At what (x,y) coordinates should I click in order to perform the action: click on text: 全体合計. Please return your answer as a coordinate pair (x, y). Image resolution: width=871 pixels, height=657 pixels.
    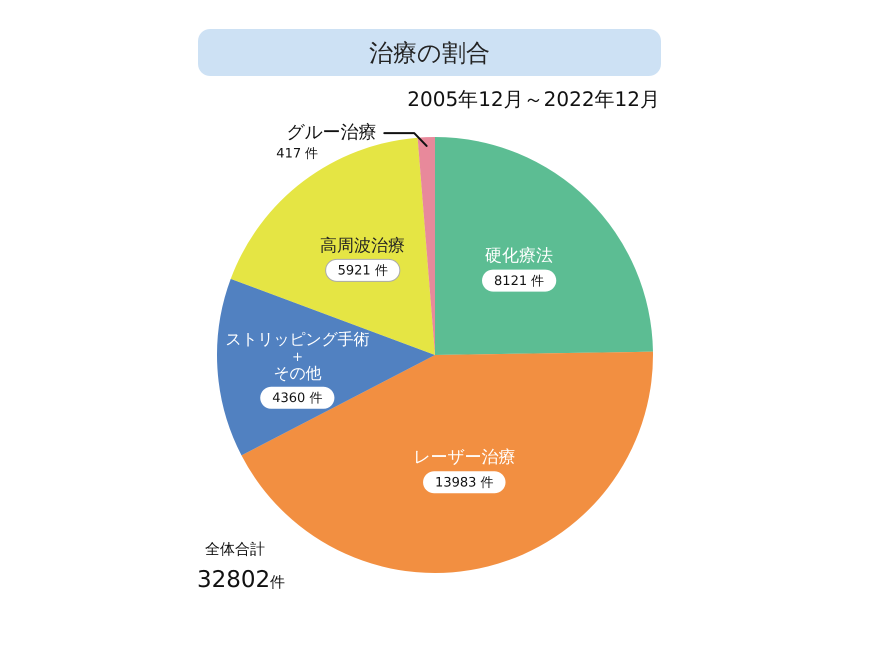
    Looking at the image, I should click on (235, 549).